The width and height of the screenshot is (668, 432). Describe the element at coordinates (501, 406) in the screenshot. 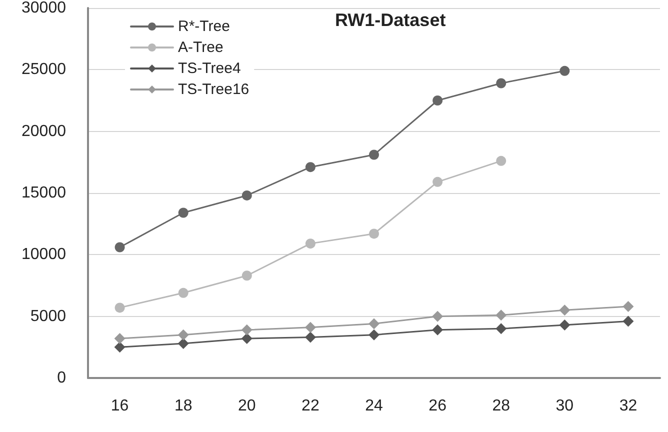

I see `x-tick-label: 28` at that location.